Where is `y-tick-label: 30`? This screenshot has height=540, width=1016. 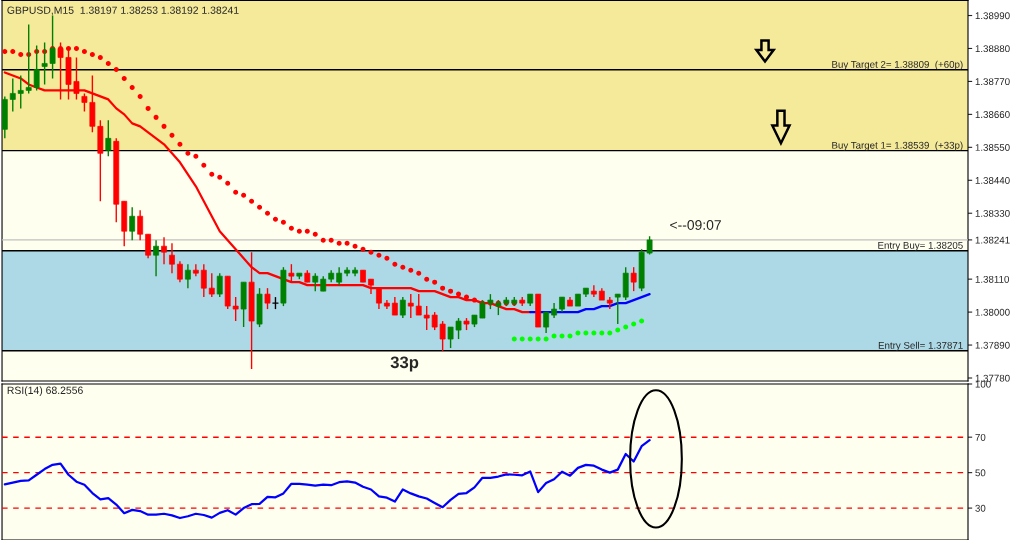
y-tick-label: 30 is located at coordinates (980, 508).